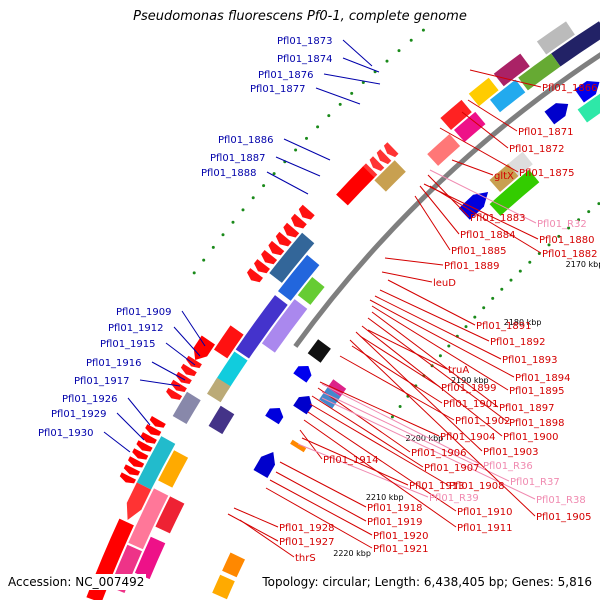 This screenshot has height=600, width=600. What do you see at coordinates (511, 452) in the screenshot?
I see `reverse-gene-label: Pfl01_1903` at bounding box center [511, 452].